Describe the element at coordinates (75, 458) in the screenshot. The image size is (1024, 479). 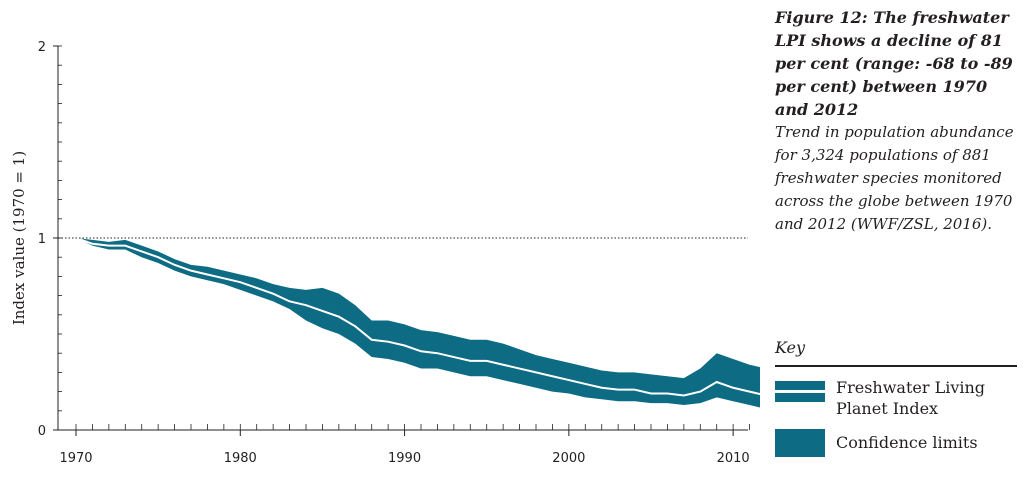
I see `x-tick-label: 1970` at that location.